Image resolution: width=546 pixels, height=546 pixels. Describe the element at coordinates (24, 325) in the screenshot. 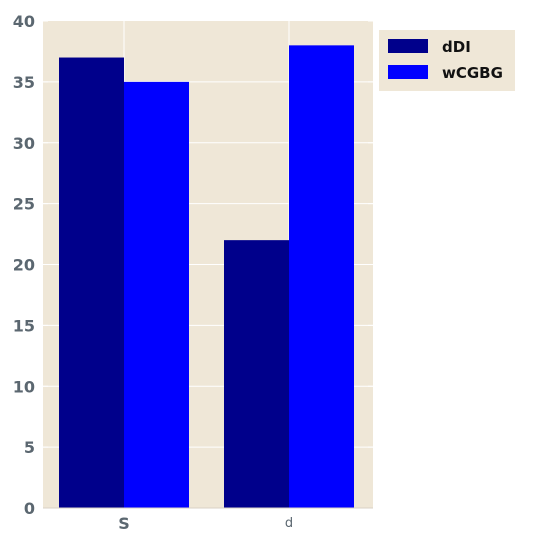

I see `y-tick-label: 15` at that location.